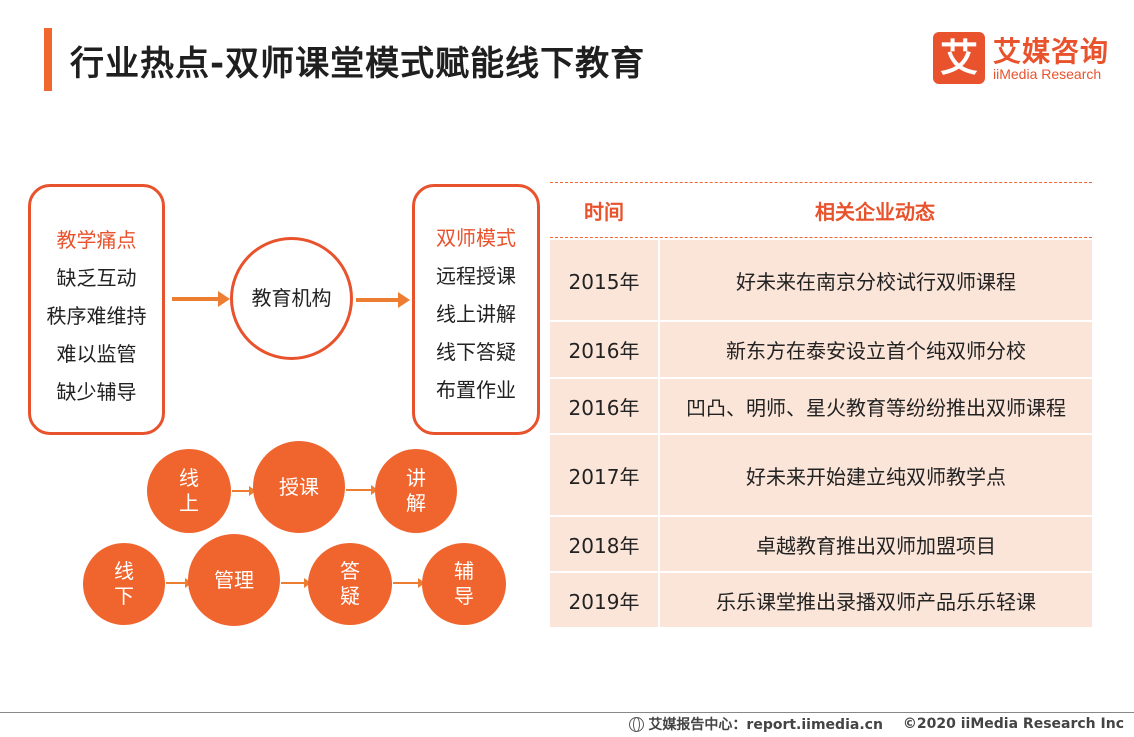 This screenshot has width=1134, height=737. I want to click on dual-teacher-item: 线上讲解, so click(476, 314).